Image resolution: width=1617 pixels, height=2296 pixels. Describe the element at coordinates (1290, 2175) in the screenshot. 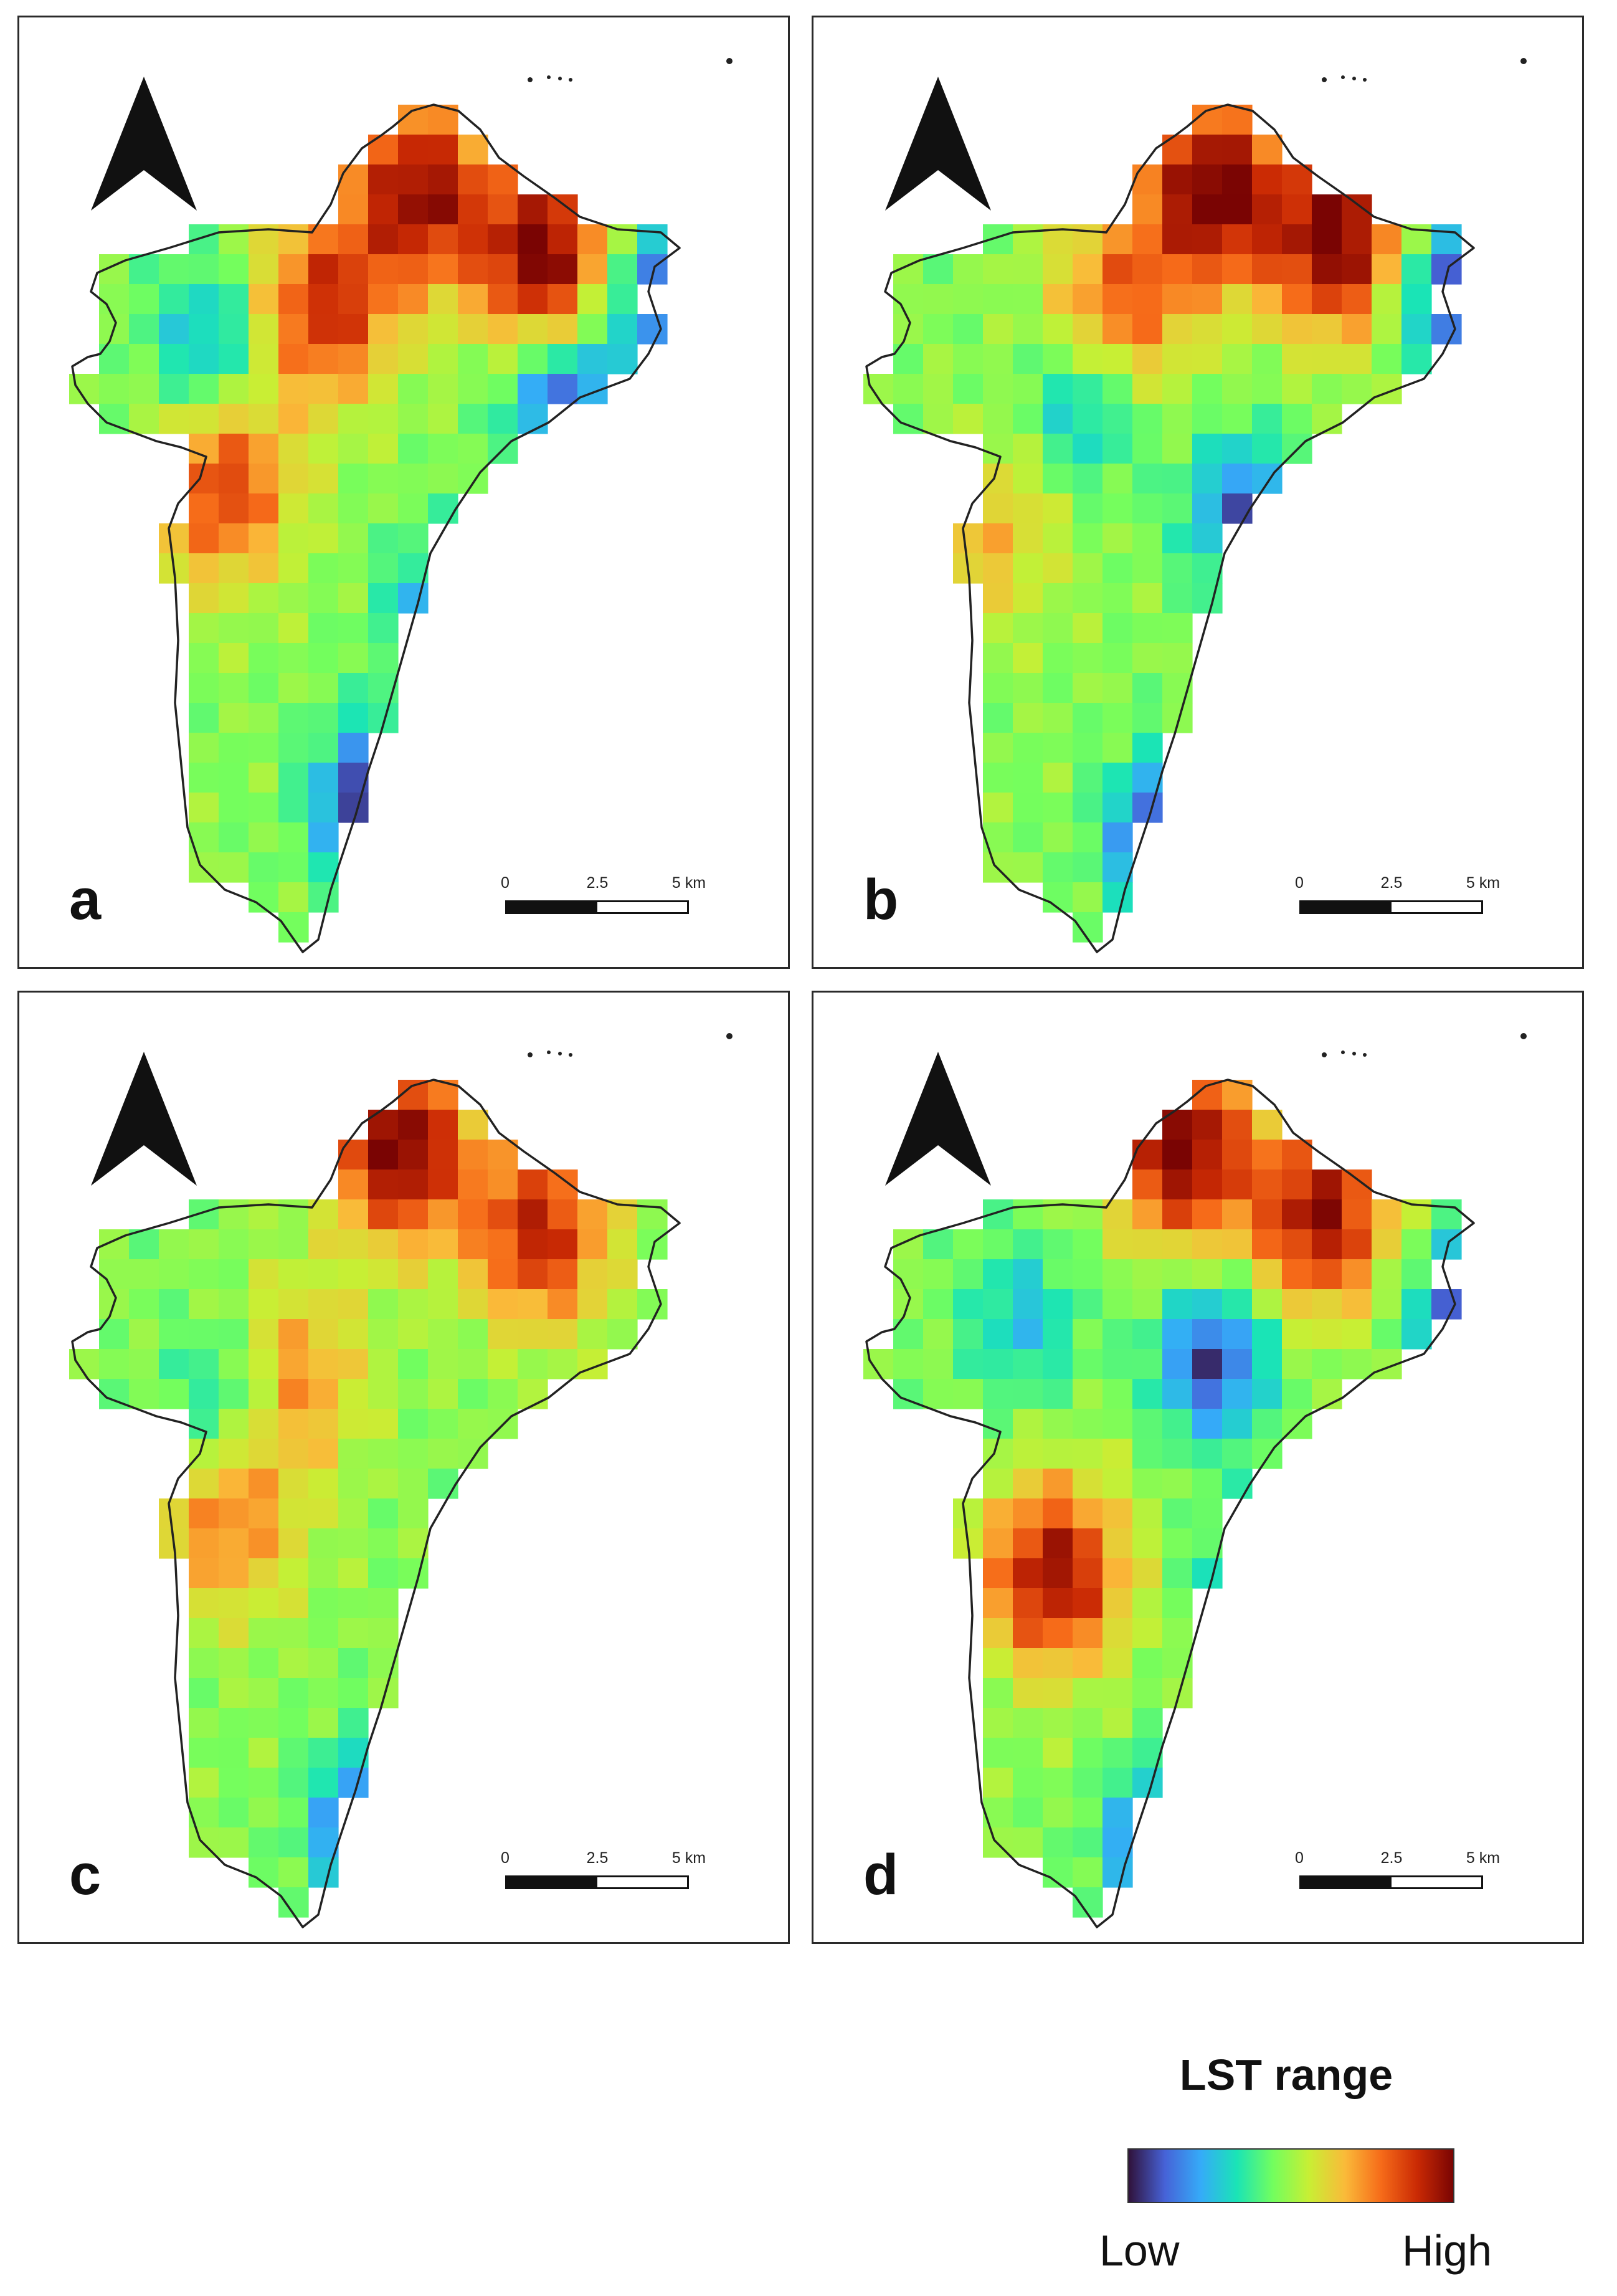

I see `legend-color-ramp` at that location.